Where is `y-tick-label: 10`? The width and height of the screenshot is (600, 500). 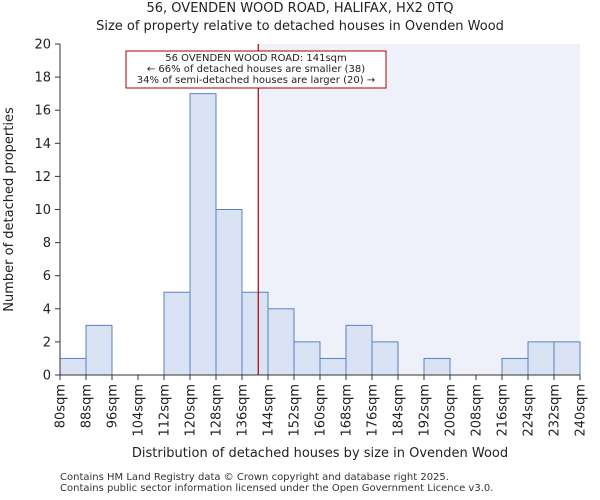
y-tick-label: 10 is located at coordinates (42, 210).